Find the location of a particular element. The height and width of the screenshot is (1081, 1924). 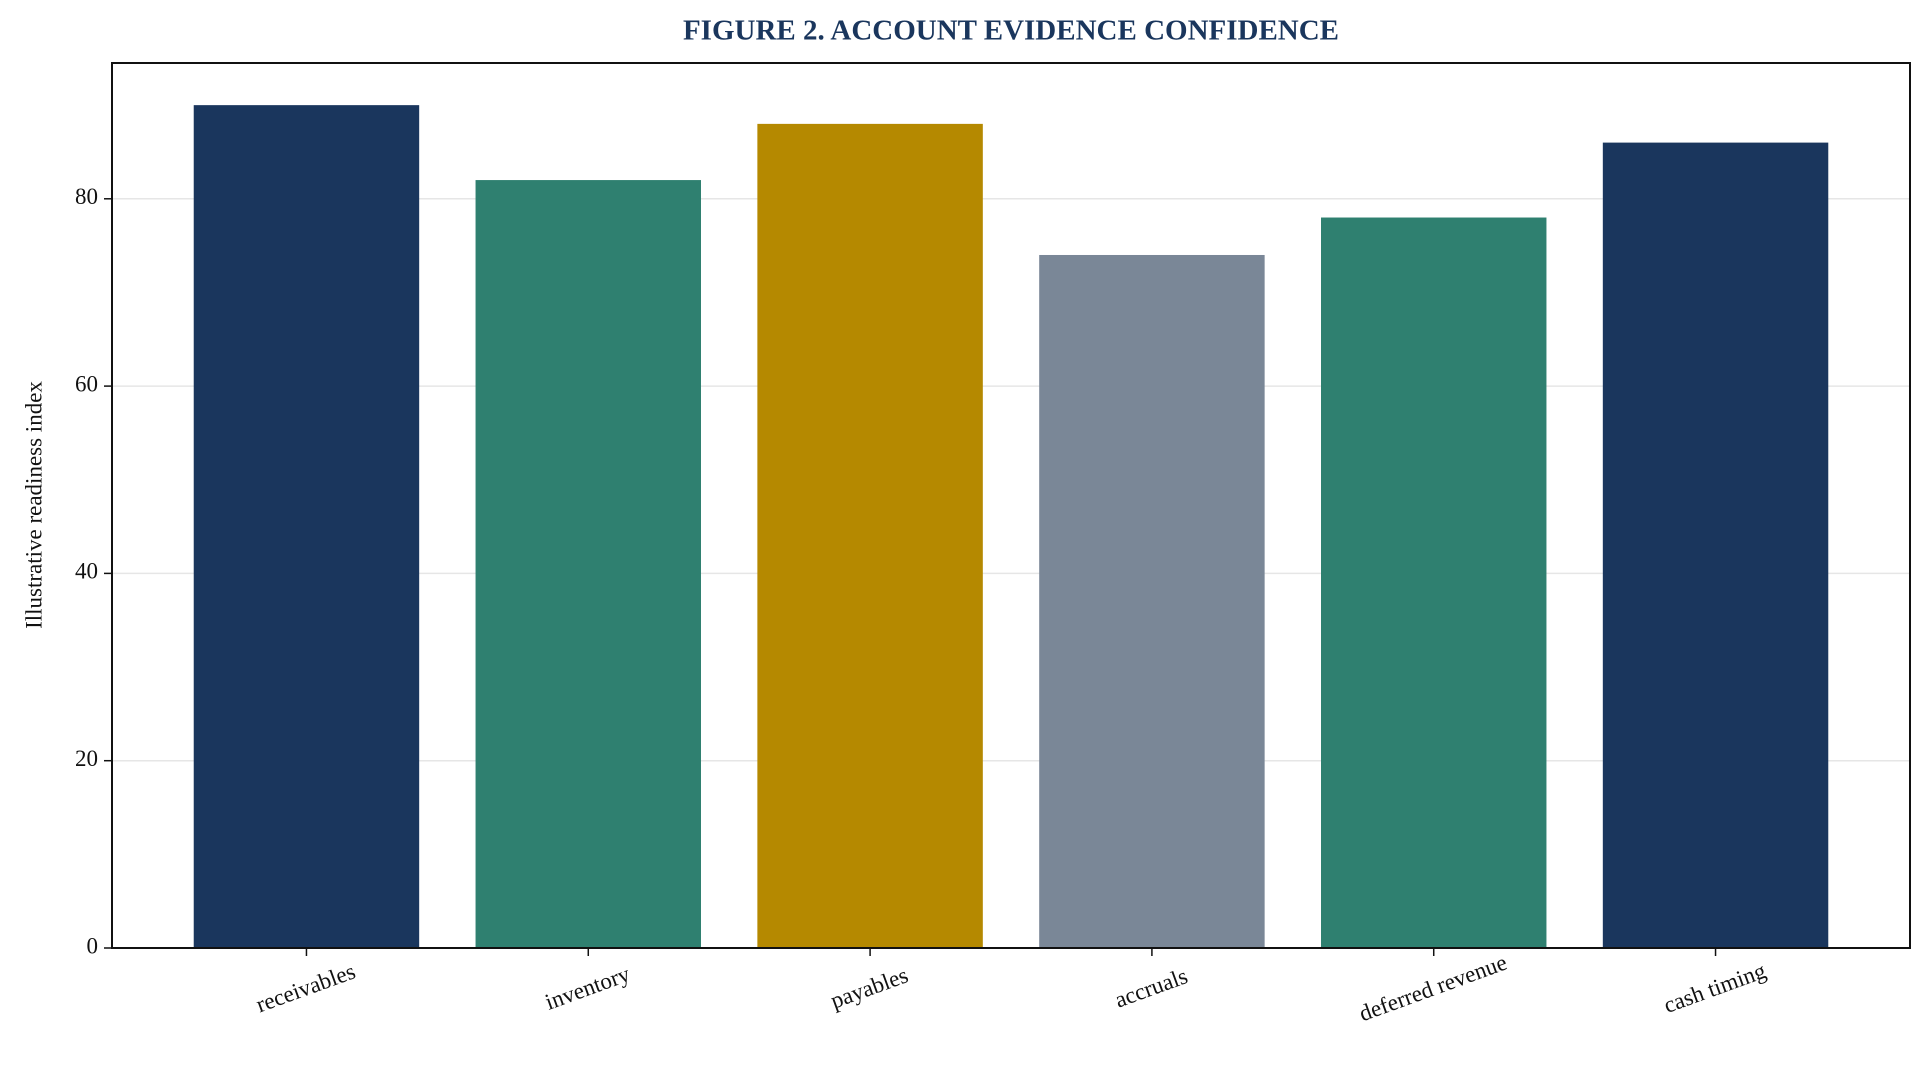

y-tick-label: 0 is located at coordinates (93, 945).